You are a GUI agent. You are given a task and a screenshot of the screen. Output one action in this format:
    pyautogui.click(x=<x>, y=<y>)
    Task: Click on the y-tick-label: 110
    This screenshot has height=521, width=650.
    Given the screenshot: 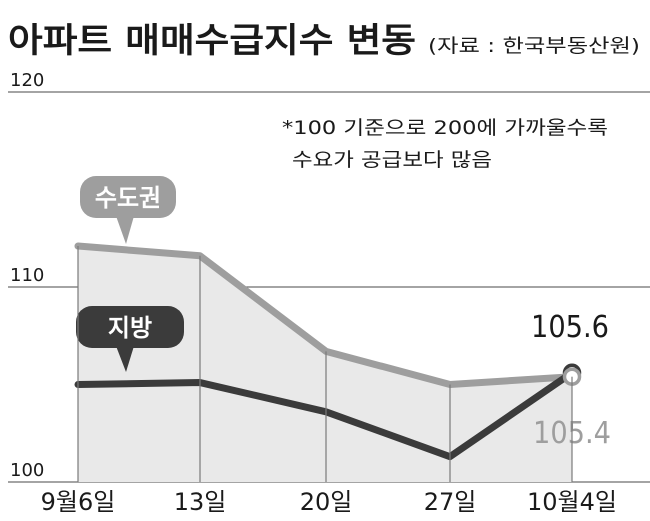 What is the action you would take?
    pyautogui.click(x=27, y=275)
    